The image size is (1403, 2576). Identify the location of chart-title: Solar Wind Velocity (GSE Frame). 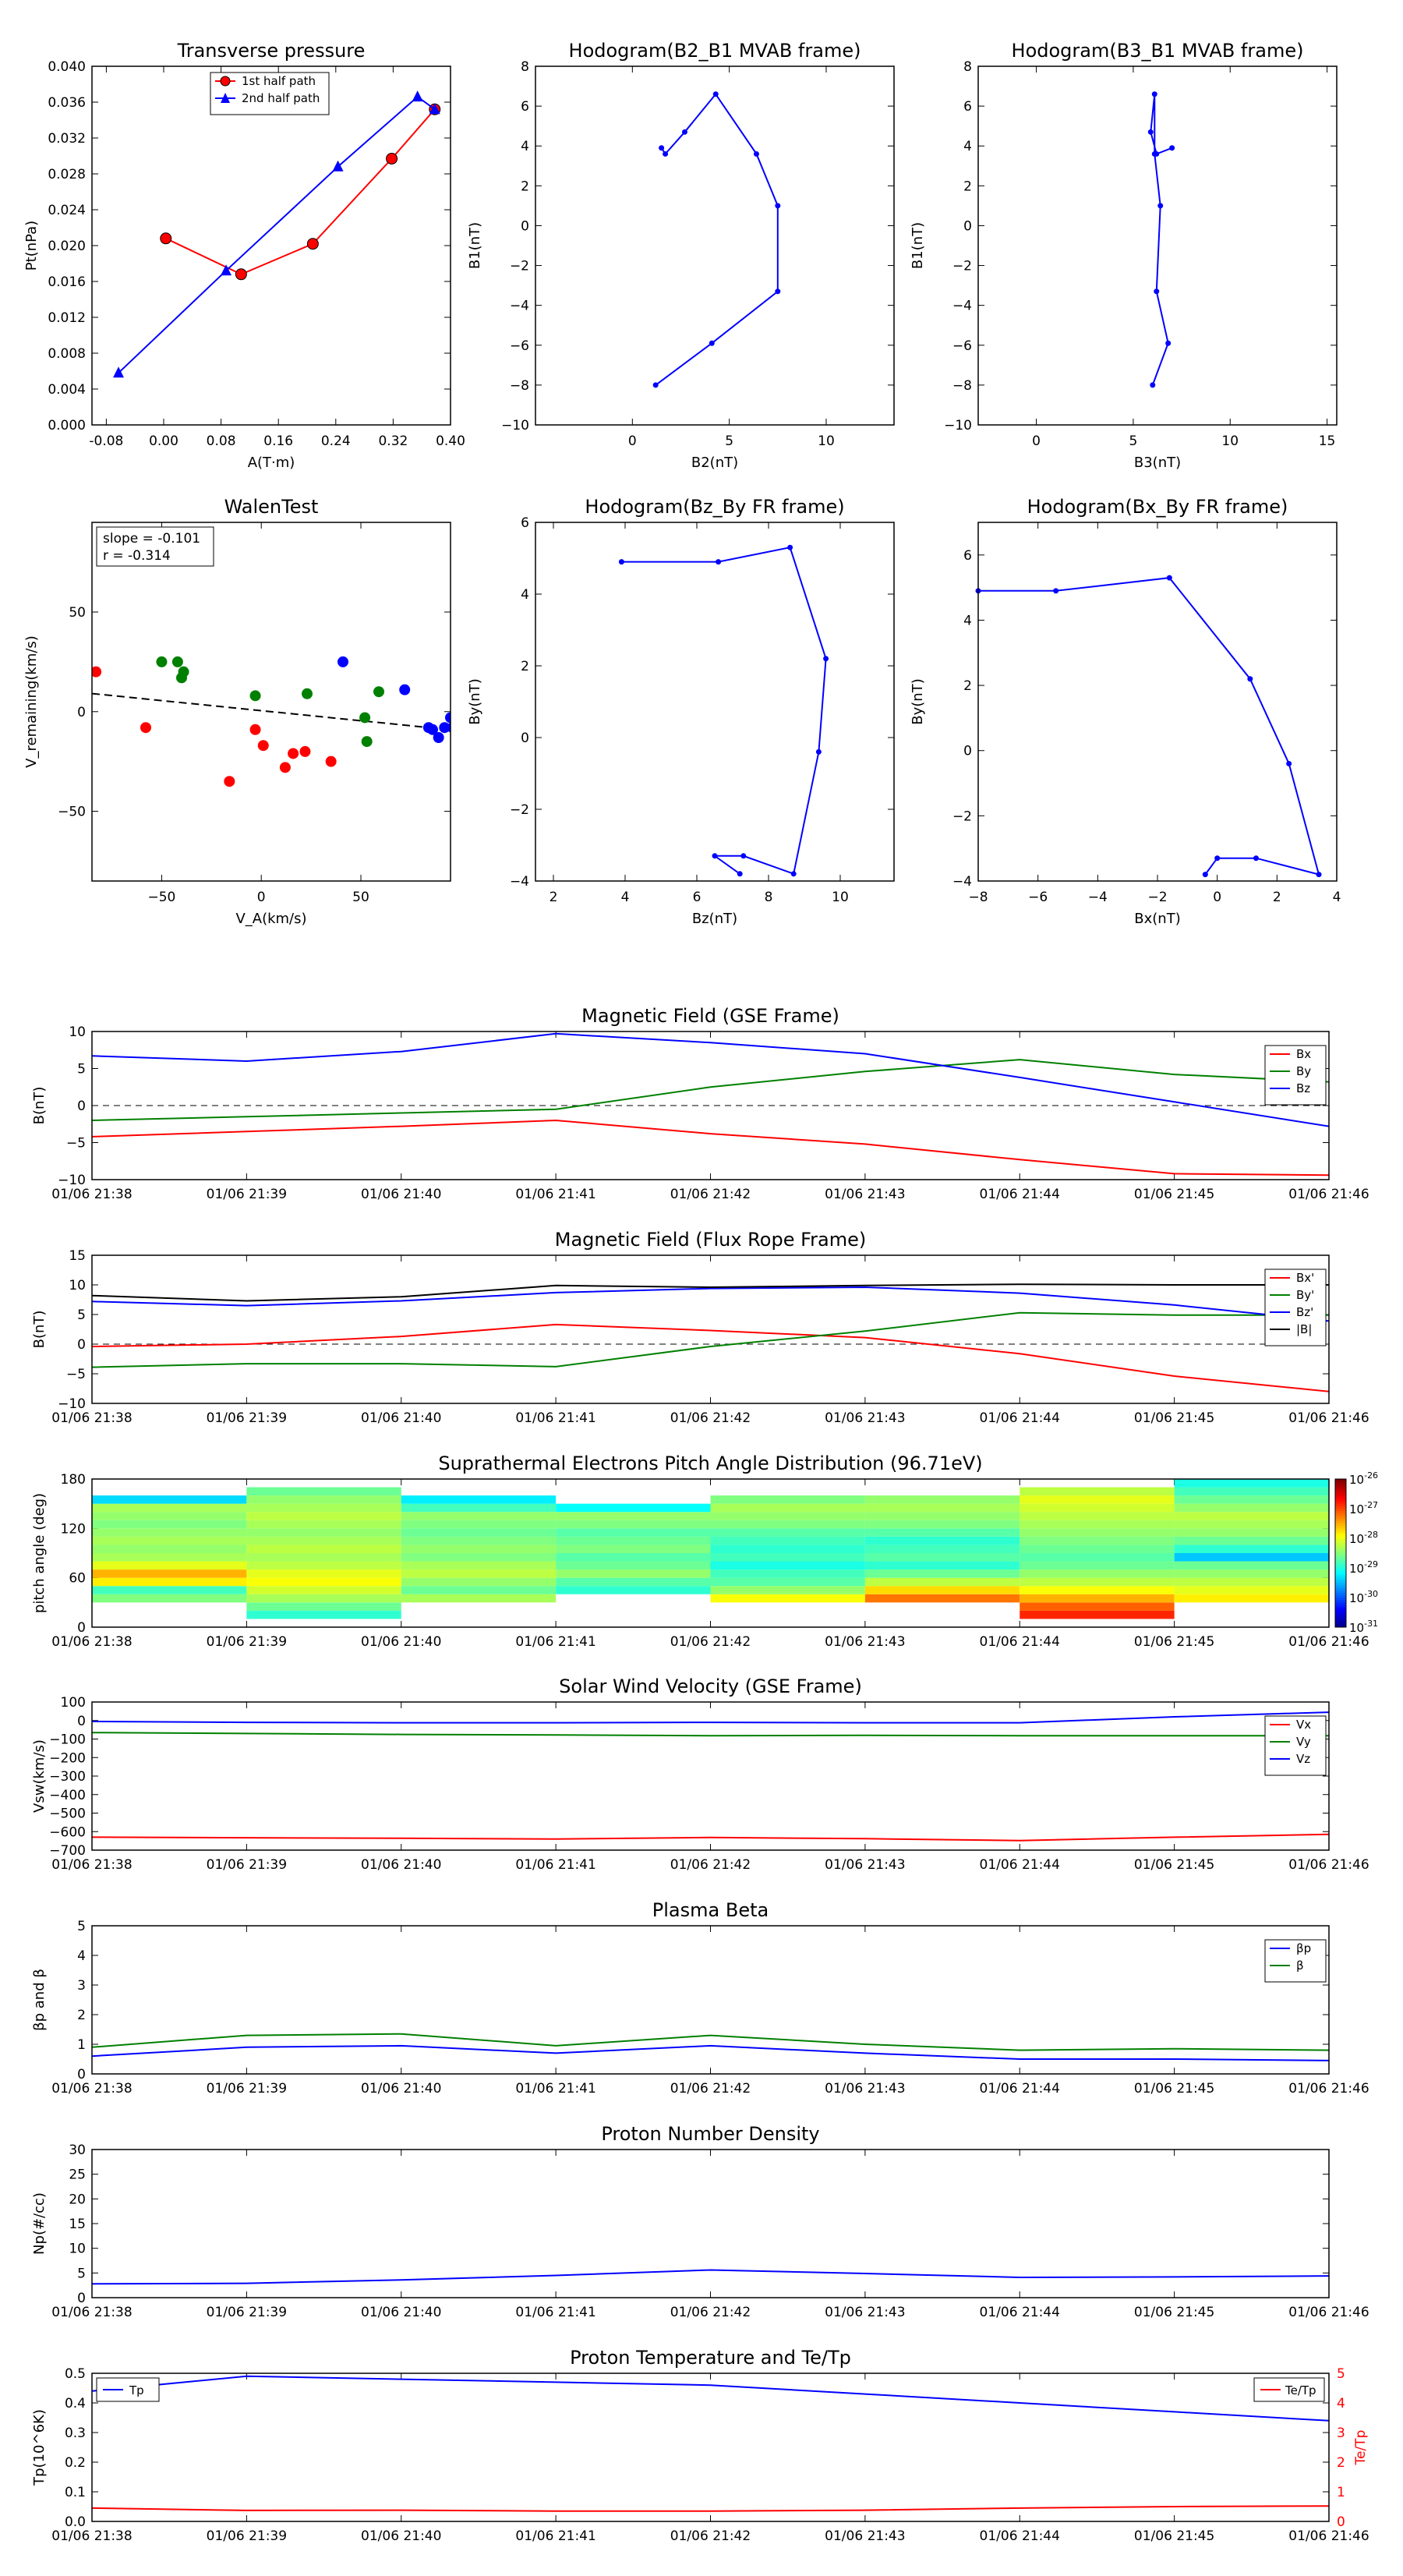
(710, 1686).